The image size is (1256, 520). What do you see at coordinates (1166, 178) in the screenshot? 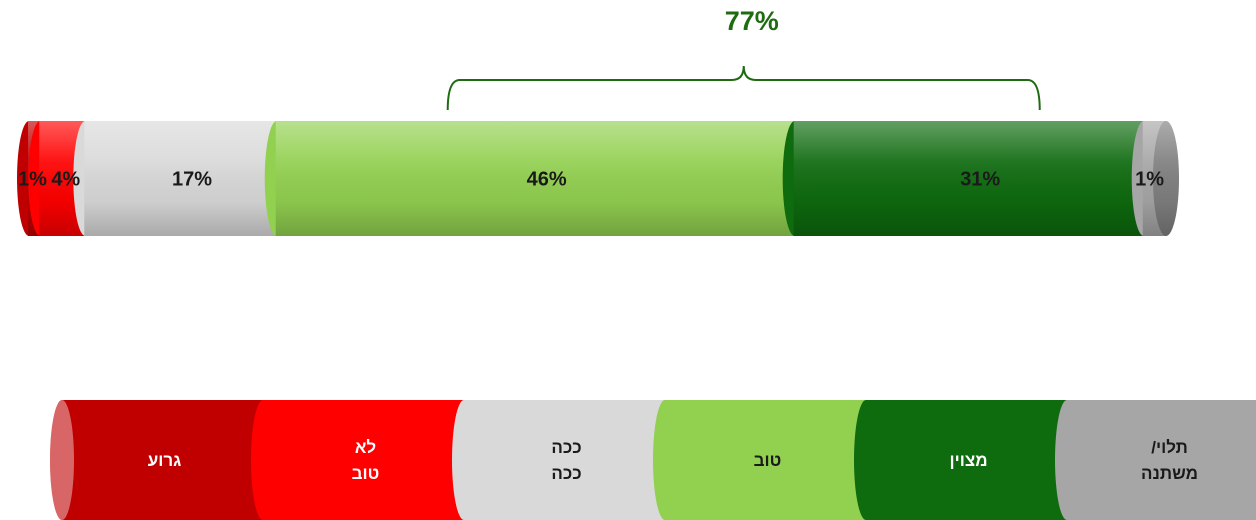
I see `bar-end-cap-shine` at bounding box center [1166, 178].